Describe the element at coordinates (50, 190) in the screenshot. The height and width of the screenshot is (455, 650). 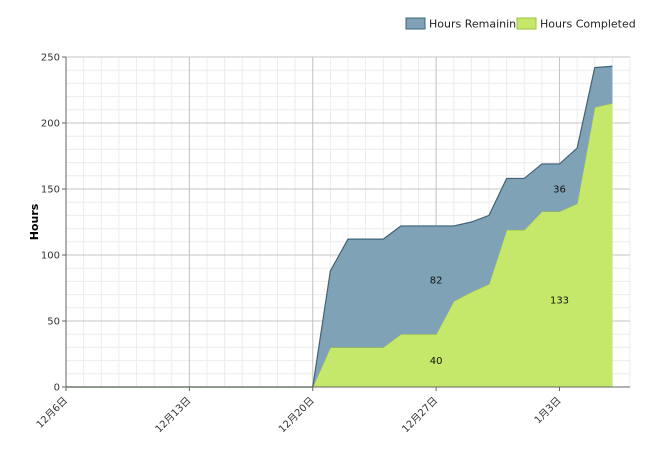
I see `y-tick-label: 150` at that location.